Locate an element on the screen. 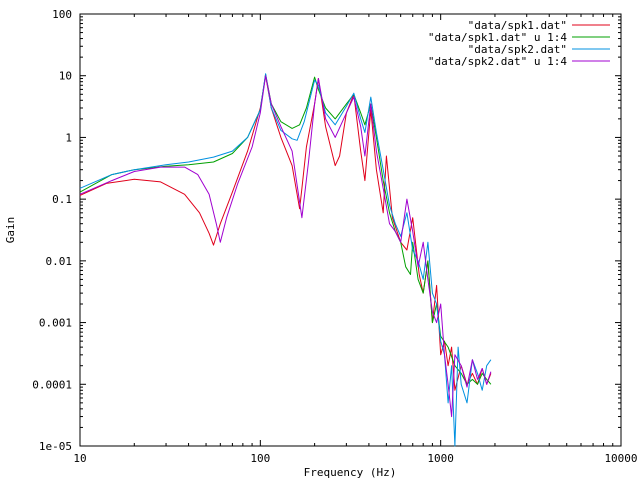 The width and height of the screenshot is (640, 480). y-tick-label: 1e-05 is located at coordinates (55, 446).